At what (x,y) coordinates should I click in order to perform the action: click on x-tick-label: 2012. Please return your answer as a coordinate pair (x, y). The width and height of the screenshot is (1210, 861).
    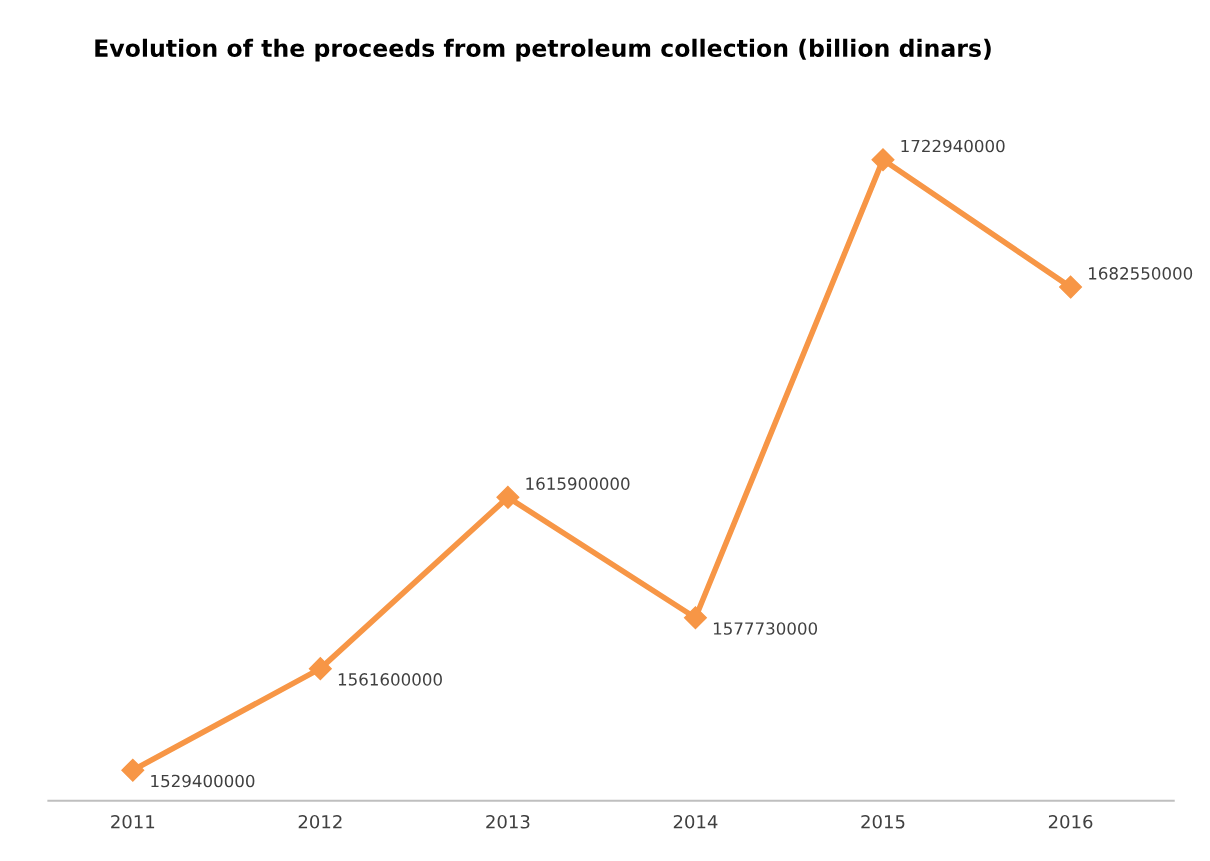
    Looking at the image, I should click on (320, 821).